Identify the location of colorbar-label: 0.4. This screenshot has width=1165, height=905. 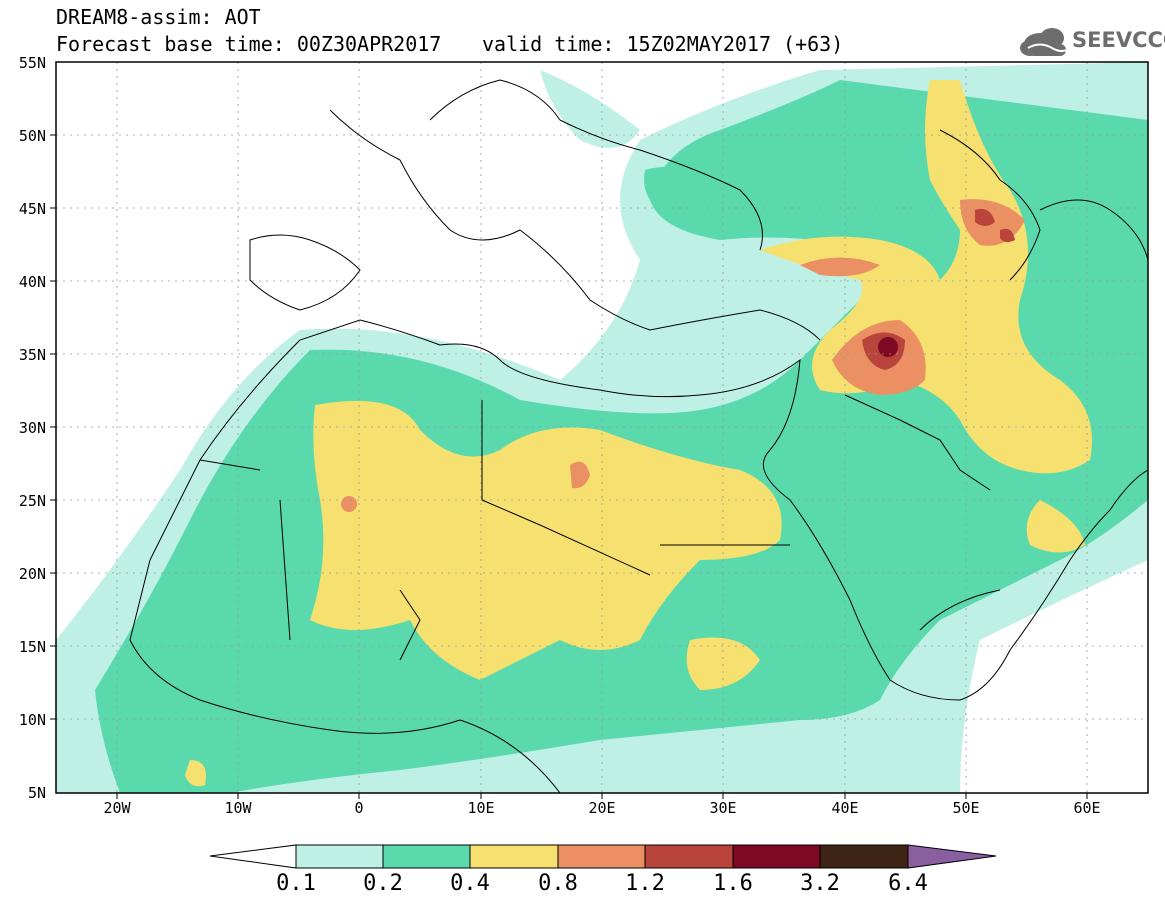
(470, 883).